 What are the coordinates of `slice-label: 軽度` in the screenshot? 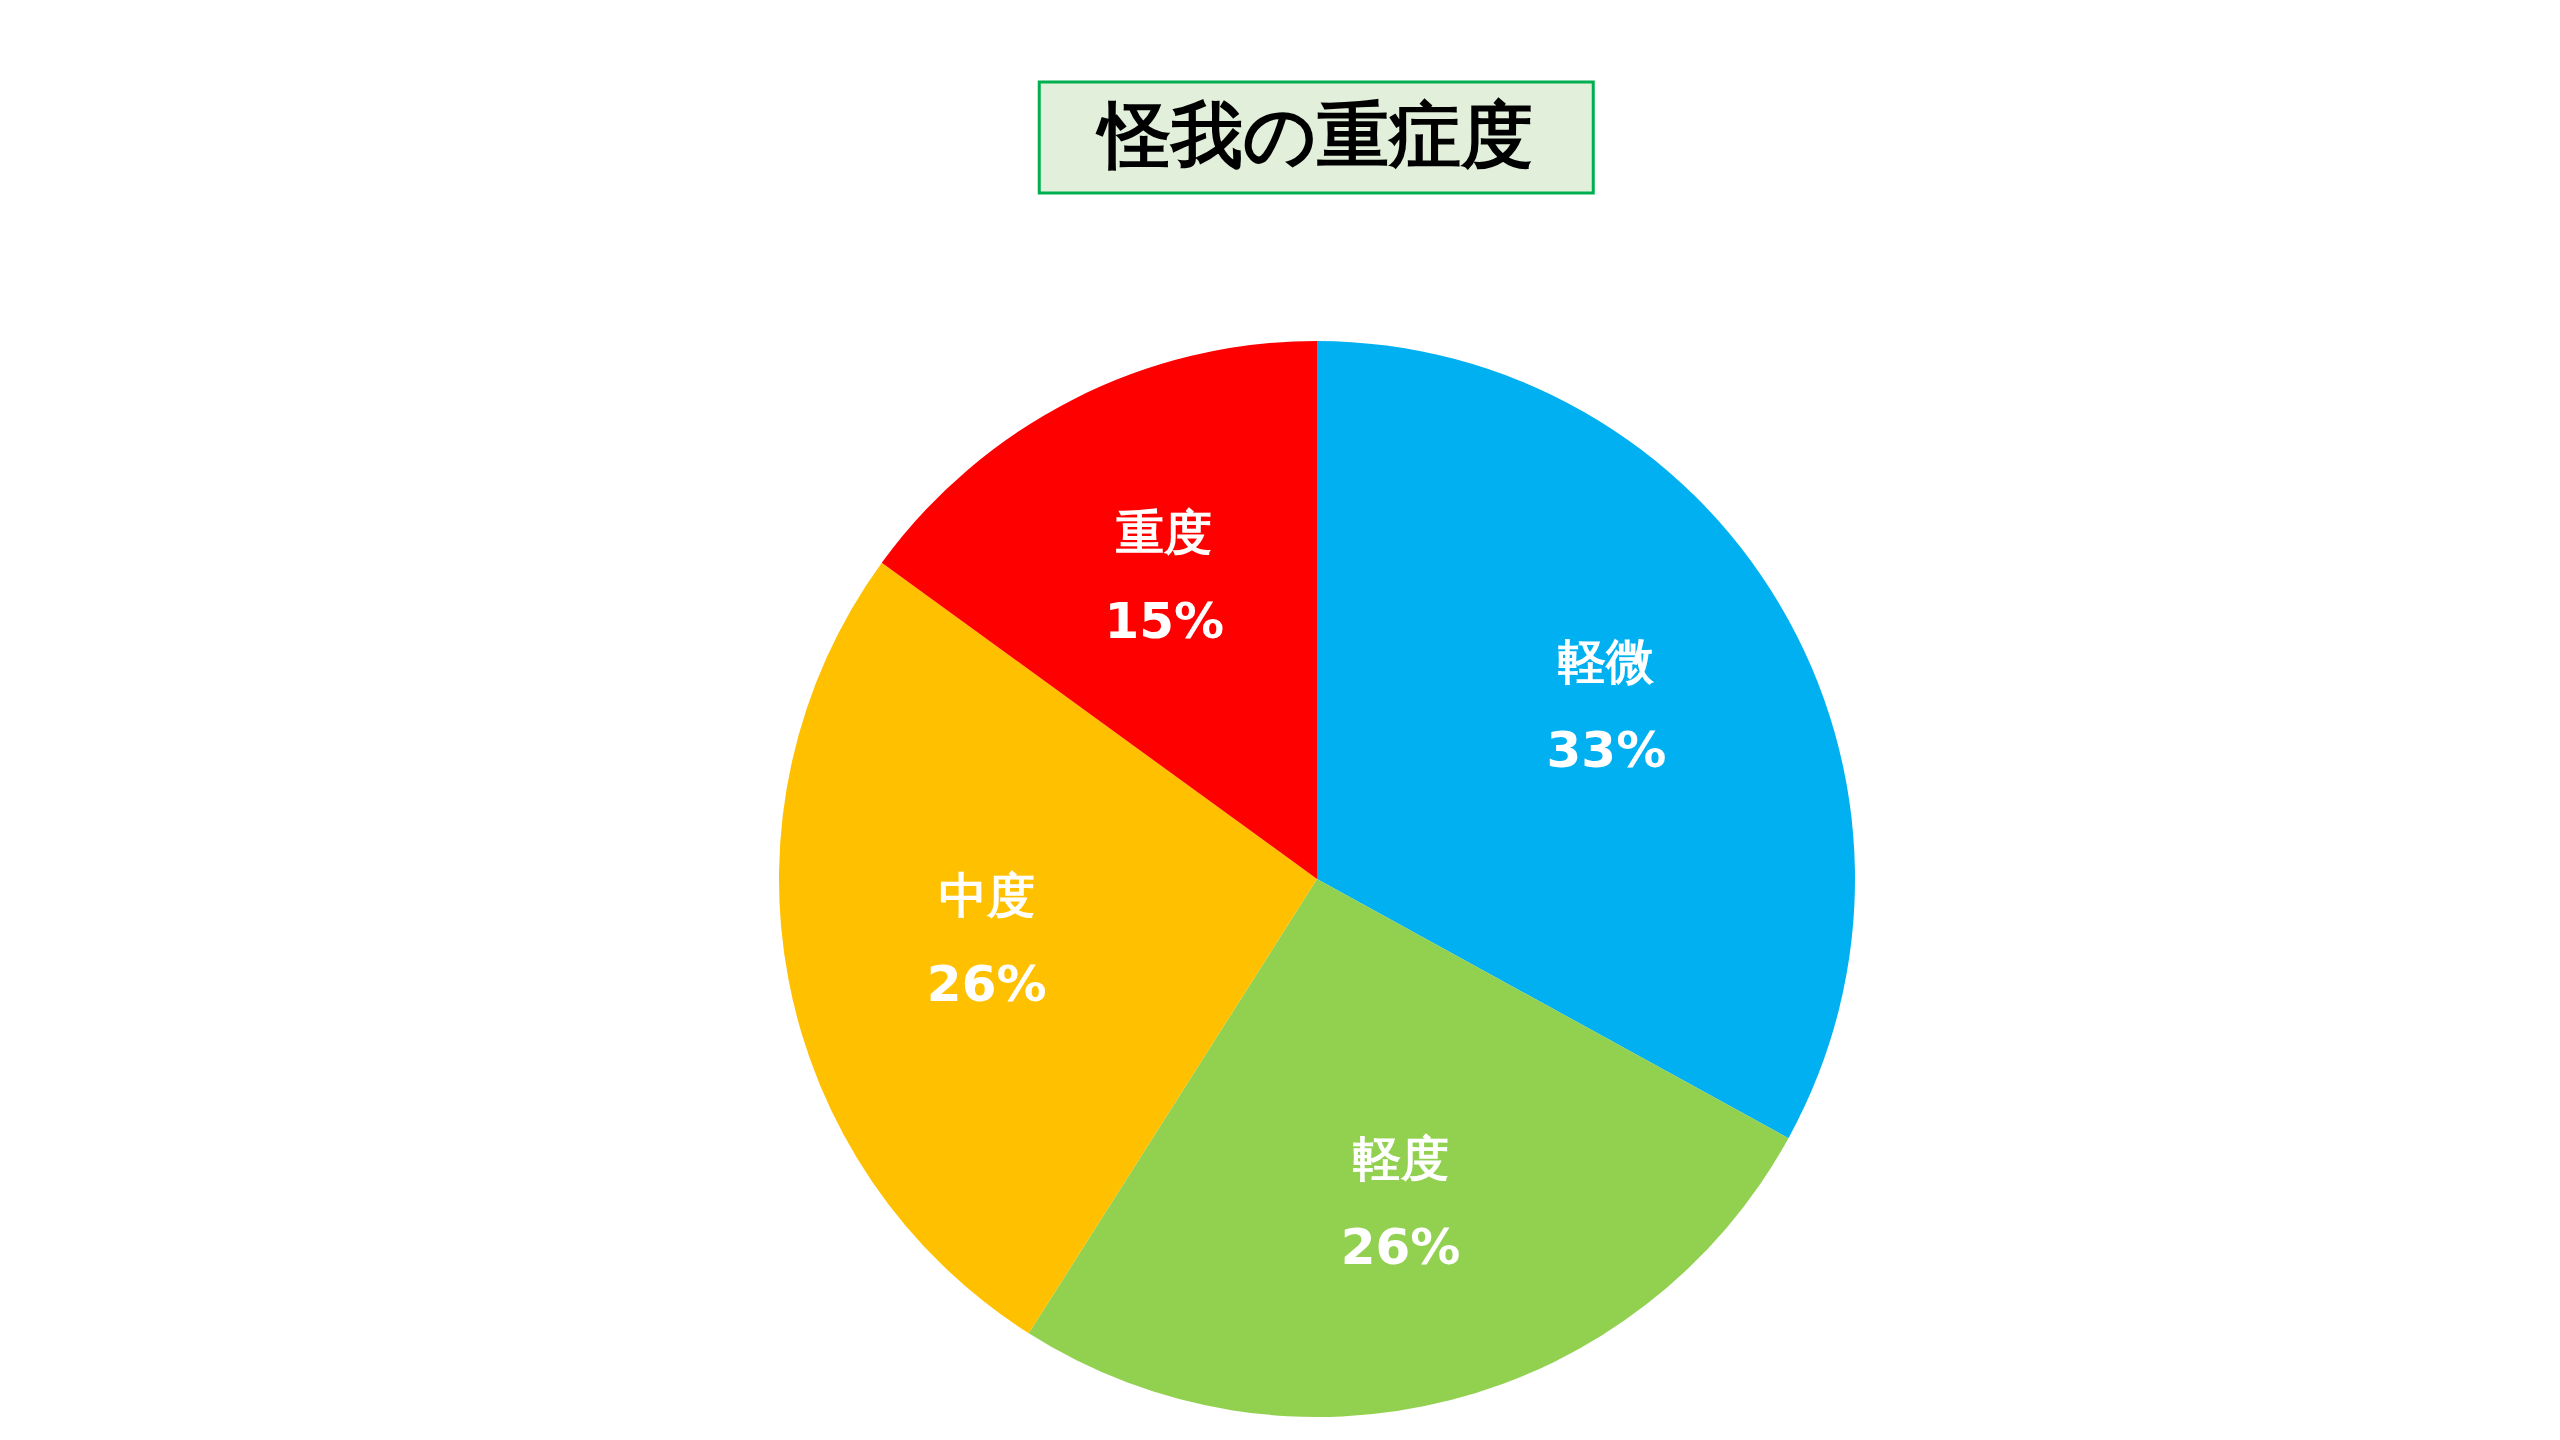 It's located at (1400, 1157).